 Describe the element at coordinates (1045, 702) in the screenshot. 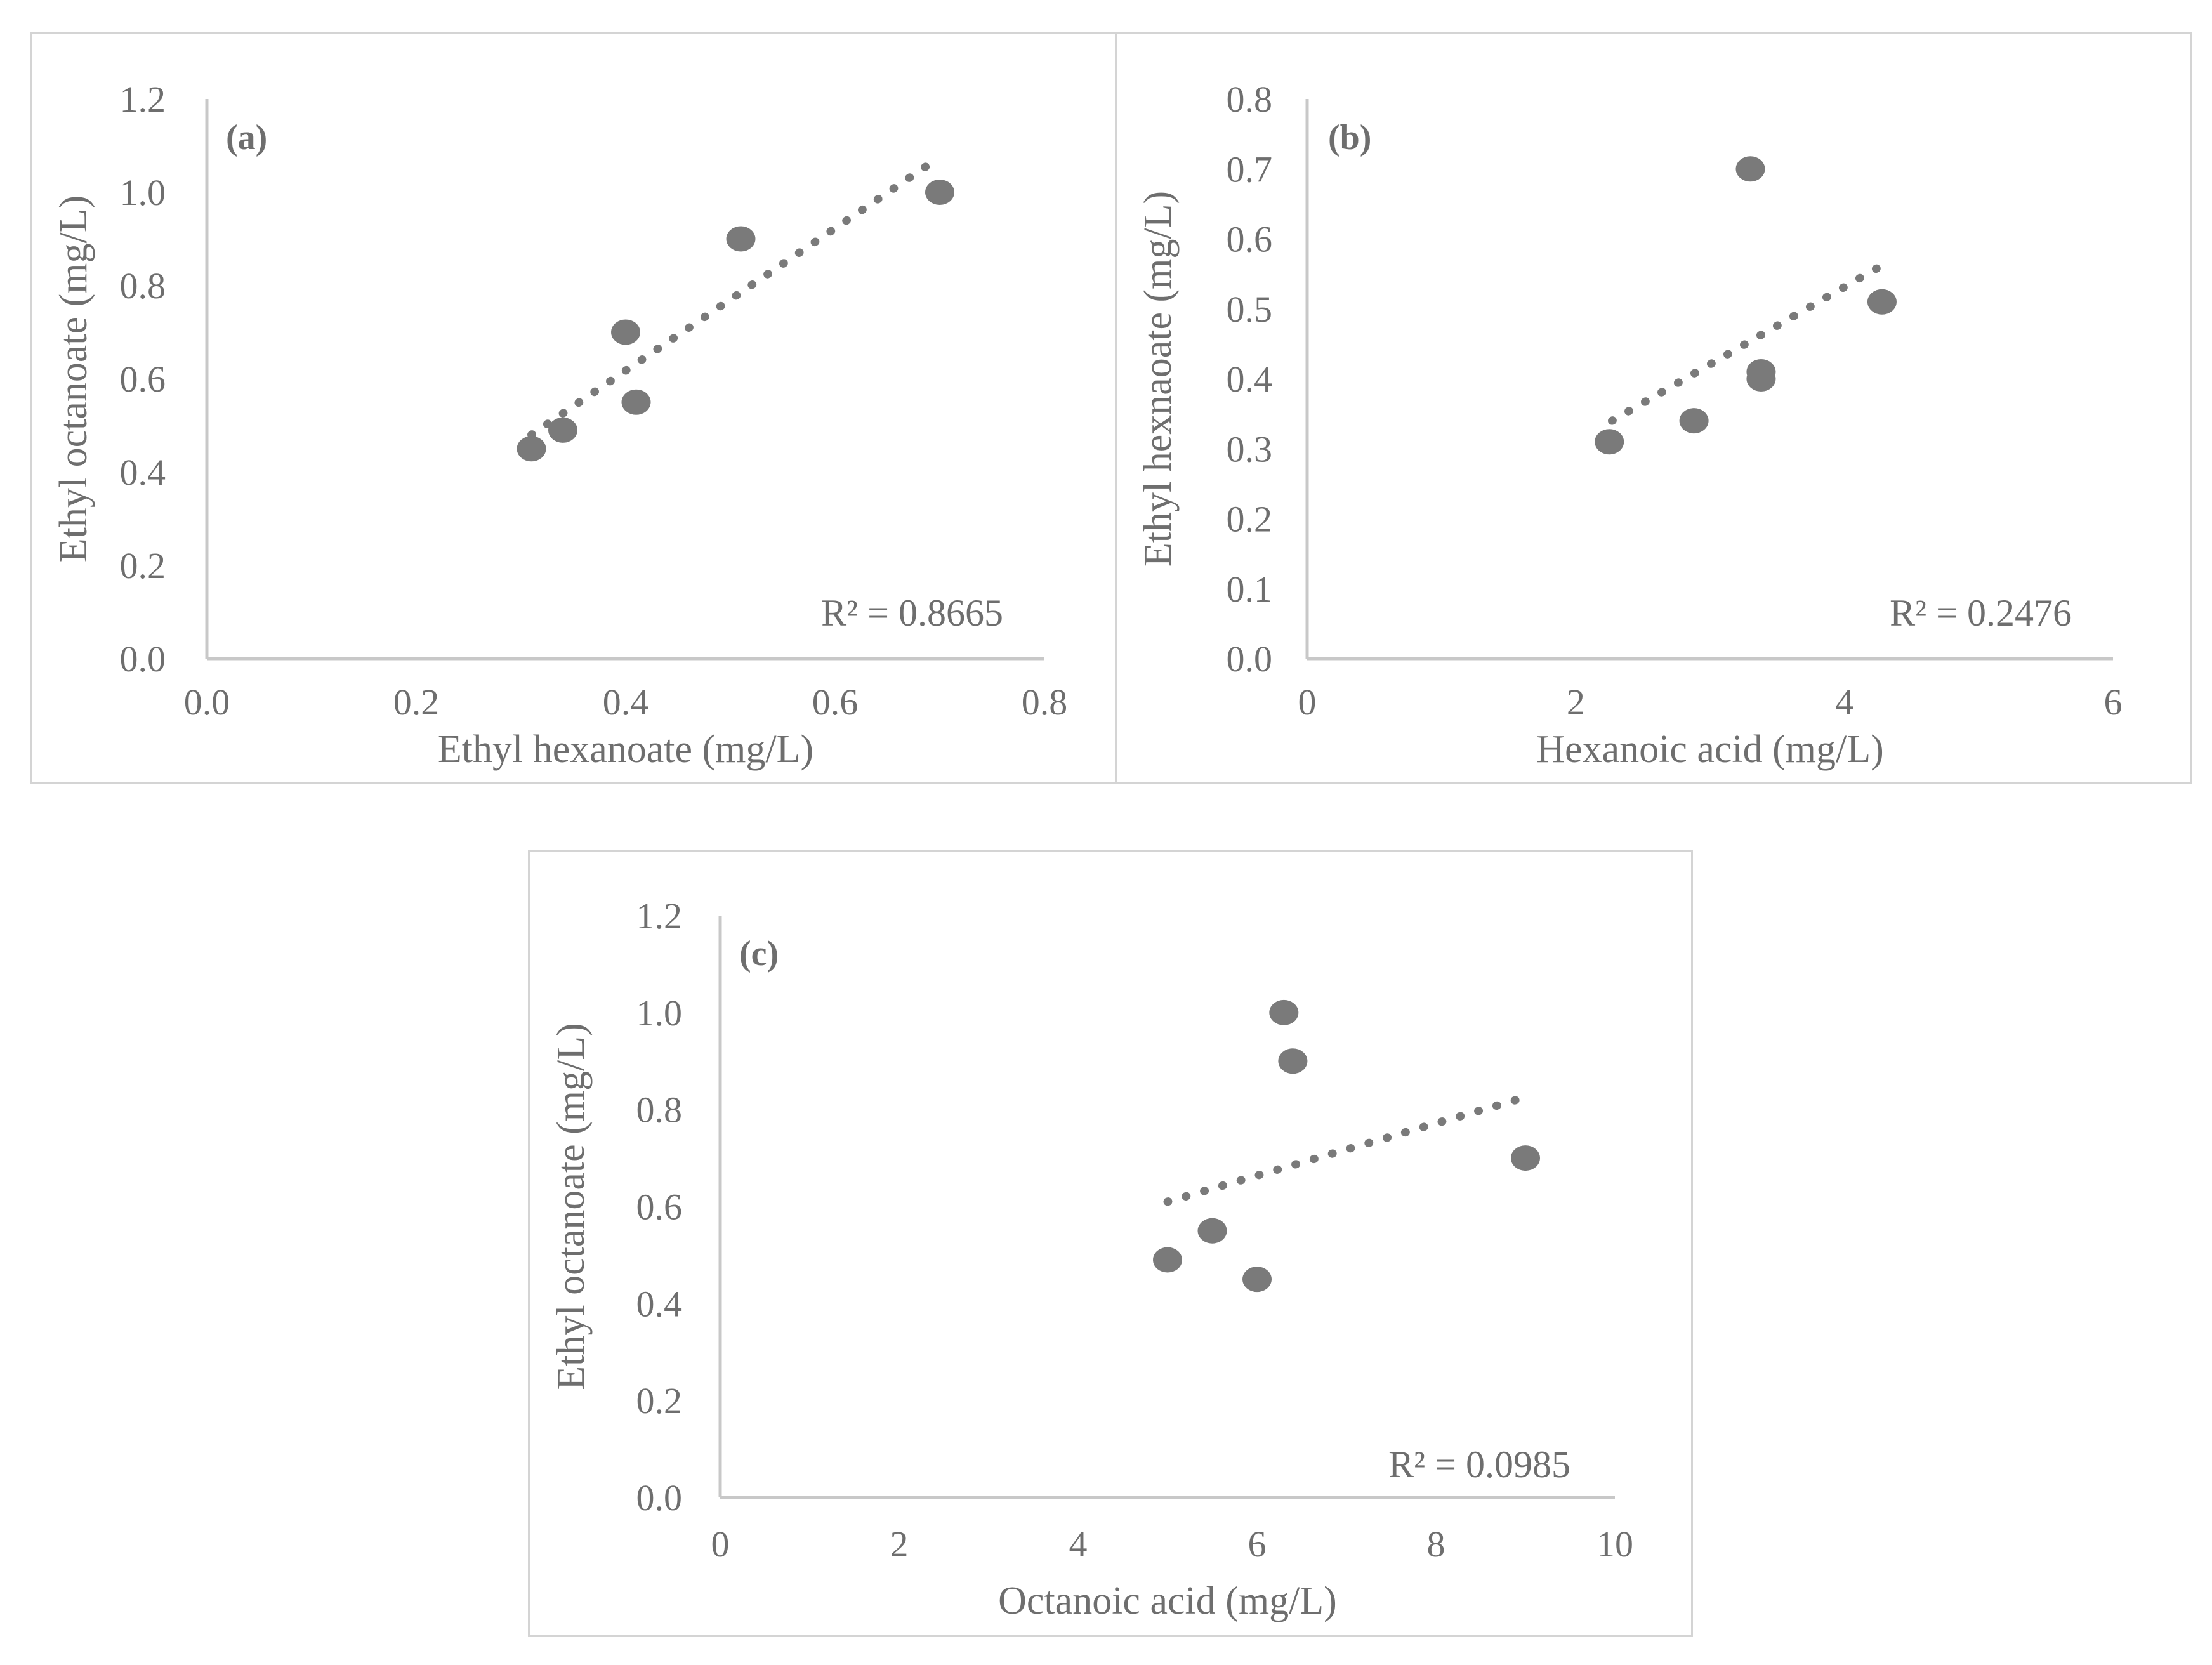

I see `x-tick-label: 0.8` at that location.